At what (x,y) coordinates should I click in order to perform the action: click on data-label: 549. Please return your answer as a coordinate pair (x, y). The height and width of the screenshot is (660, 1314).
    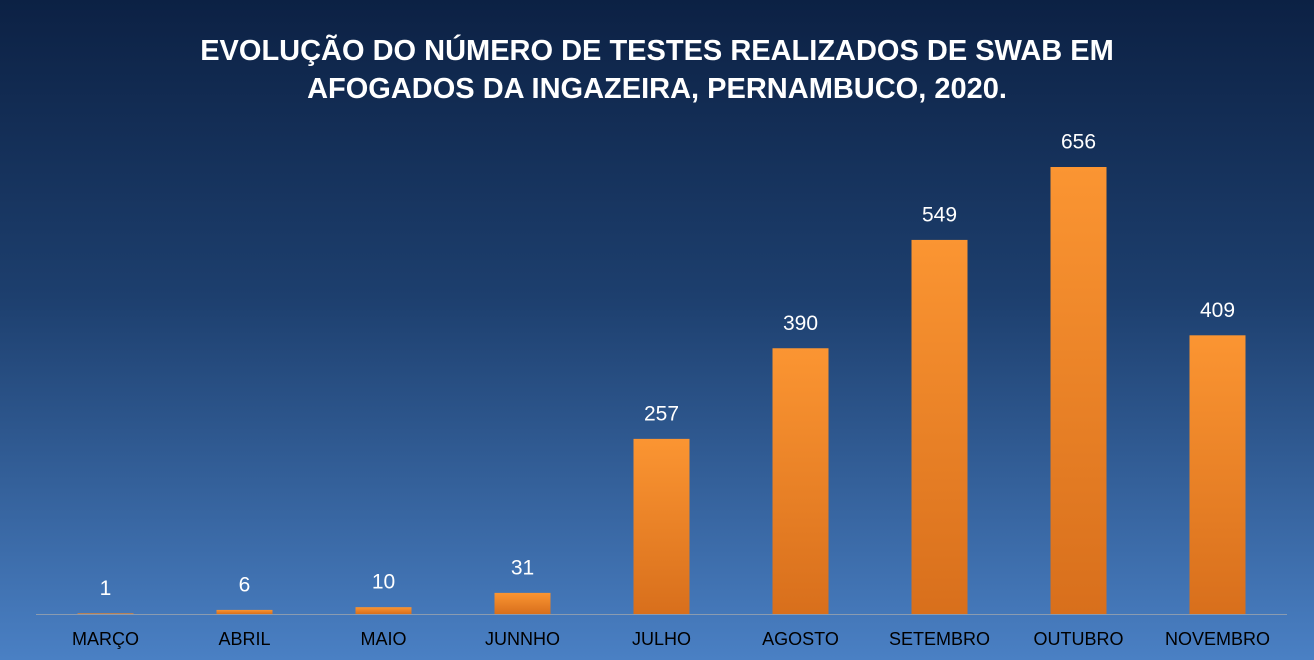
    Looking at the image, I should click on (939, 214).